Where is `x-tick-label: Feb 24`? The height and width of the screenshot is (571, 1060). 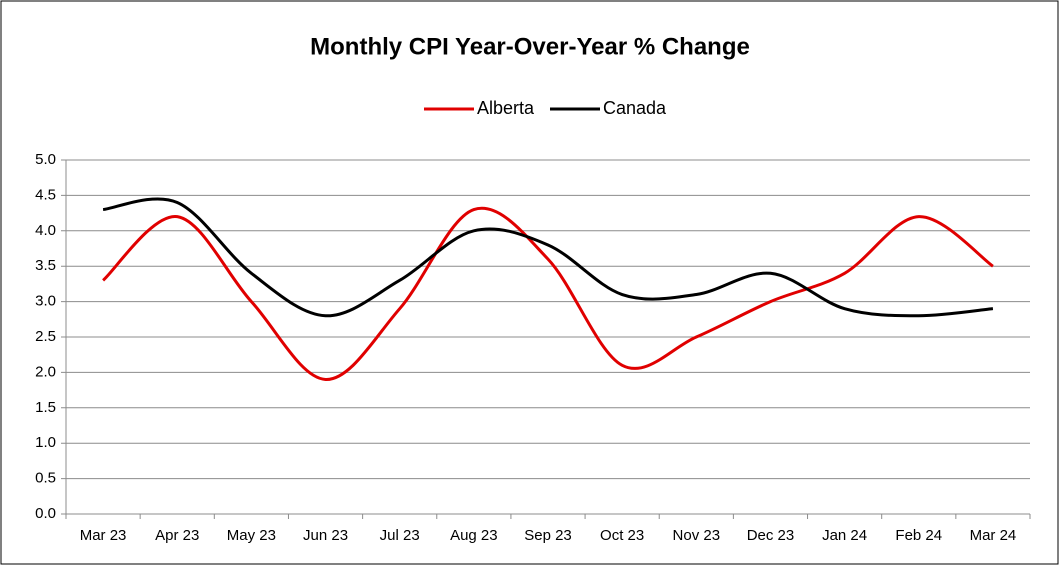 x-tick-label: Feb 24 is located at coordinates (918, 535).